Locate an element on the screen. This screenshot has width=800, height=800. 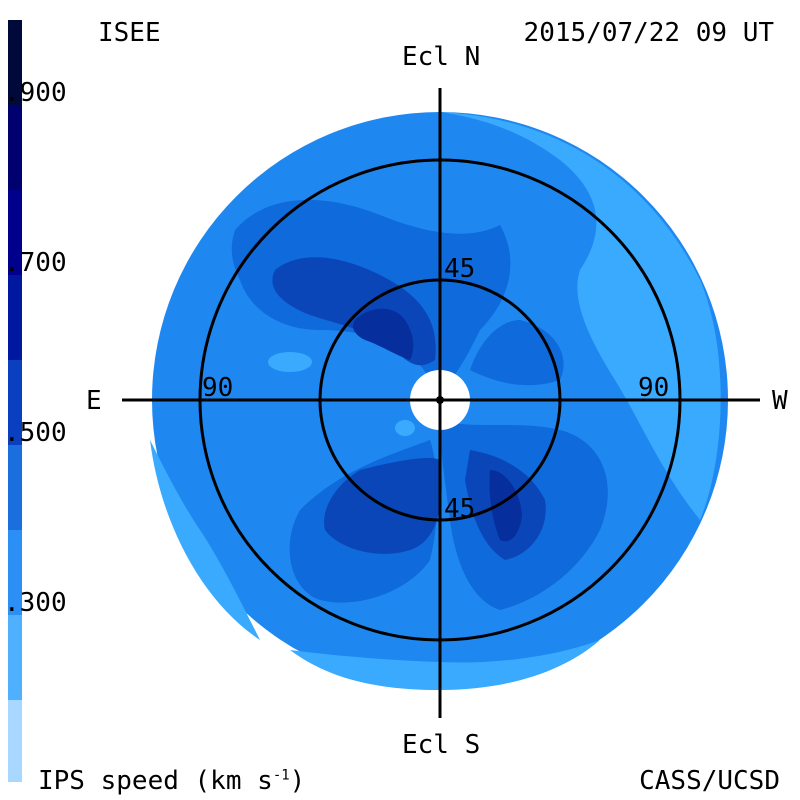
colorbar-tick-500: .500 is located at coordinates (35, 433).